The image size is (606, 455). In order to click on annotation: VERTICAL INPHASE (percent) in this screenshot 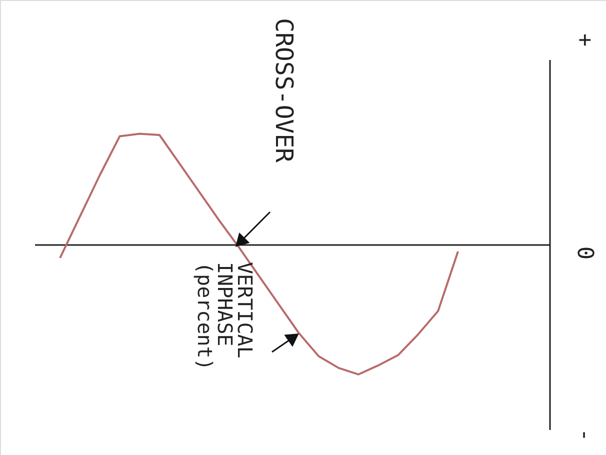, I will do `click(225, 316)`.